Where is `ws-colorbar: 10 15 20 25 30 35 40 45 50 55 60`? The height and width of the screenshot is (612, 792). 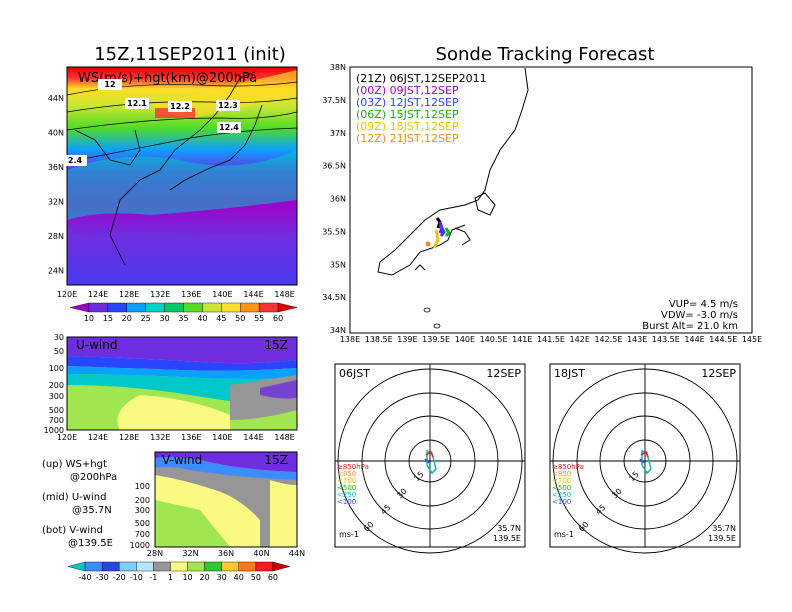
ws-colorbar: 10 15 20 25 30 35 40 45 50 55 60 is located at coordinates (183, 312).